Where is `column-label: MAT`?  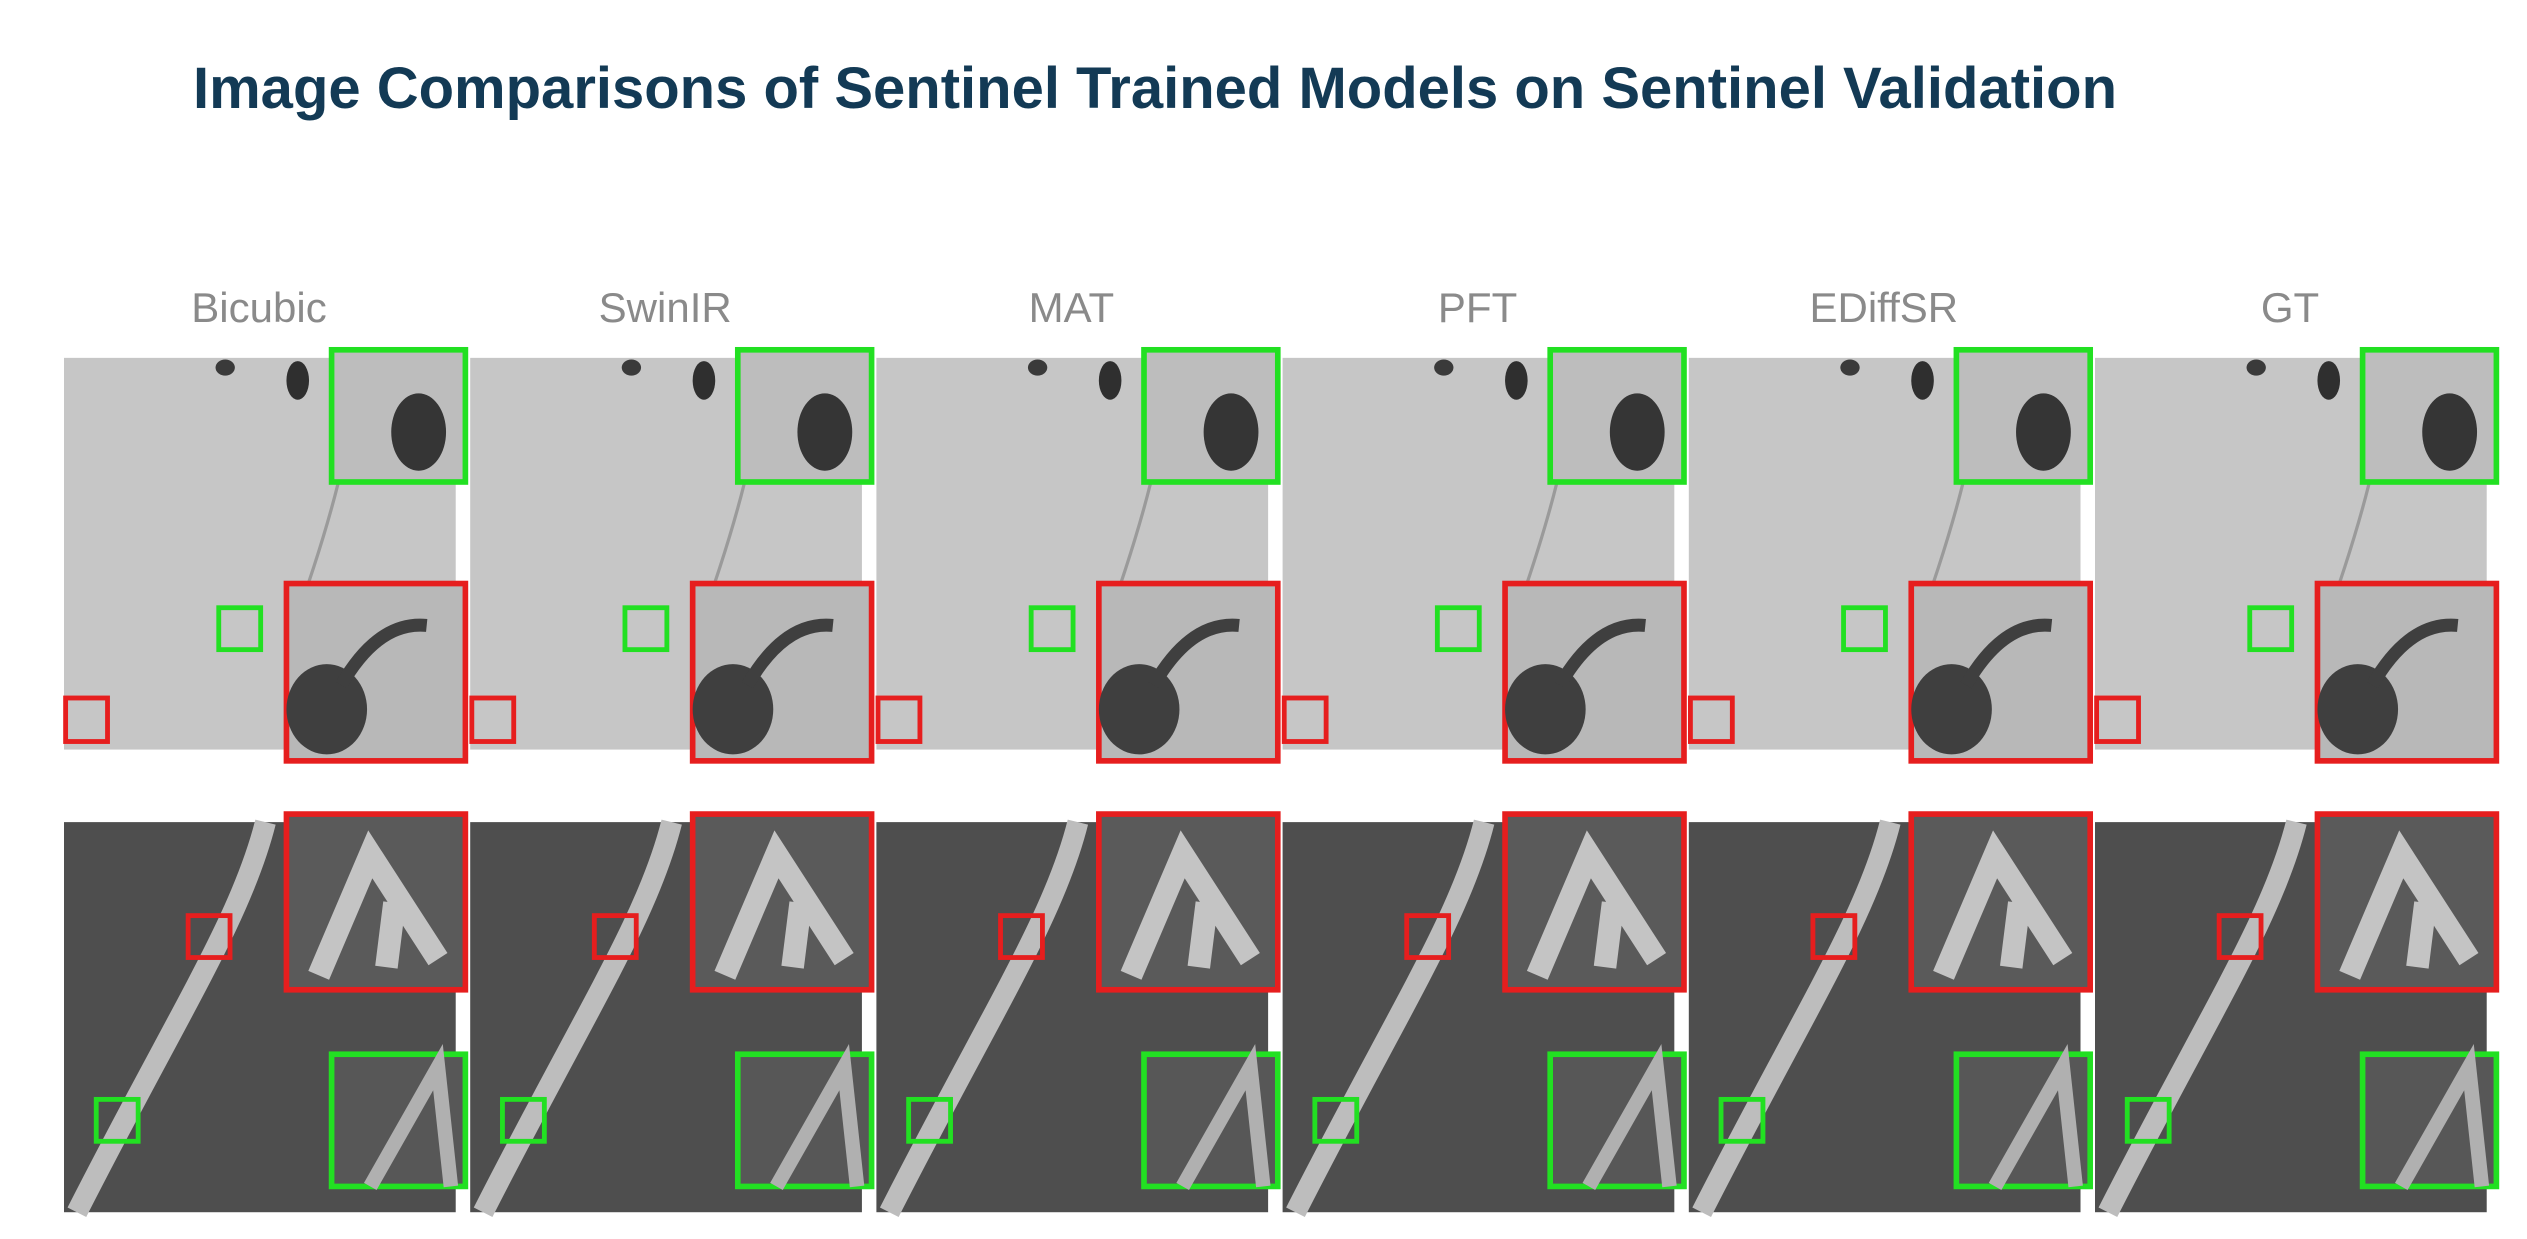 column-label: MAT is located at coordinates (1072, 307).